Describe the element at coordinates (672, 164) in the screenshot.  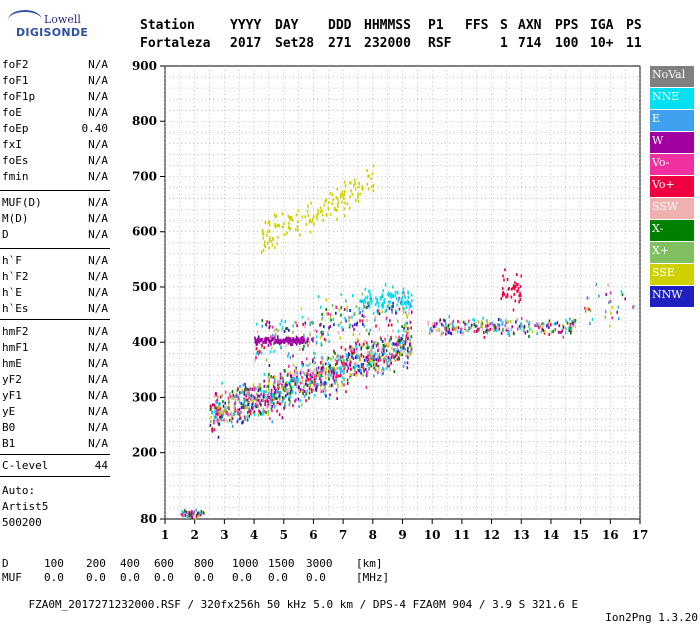
I see `legend-item-vo: Vo-` at that location.